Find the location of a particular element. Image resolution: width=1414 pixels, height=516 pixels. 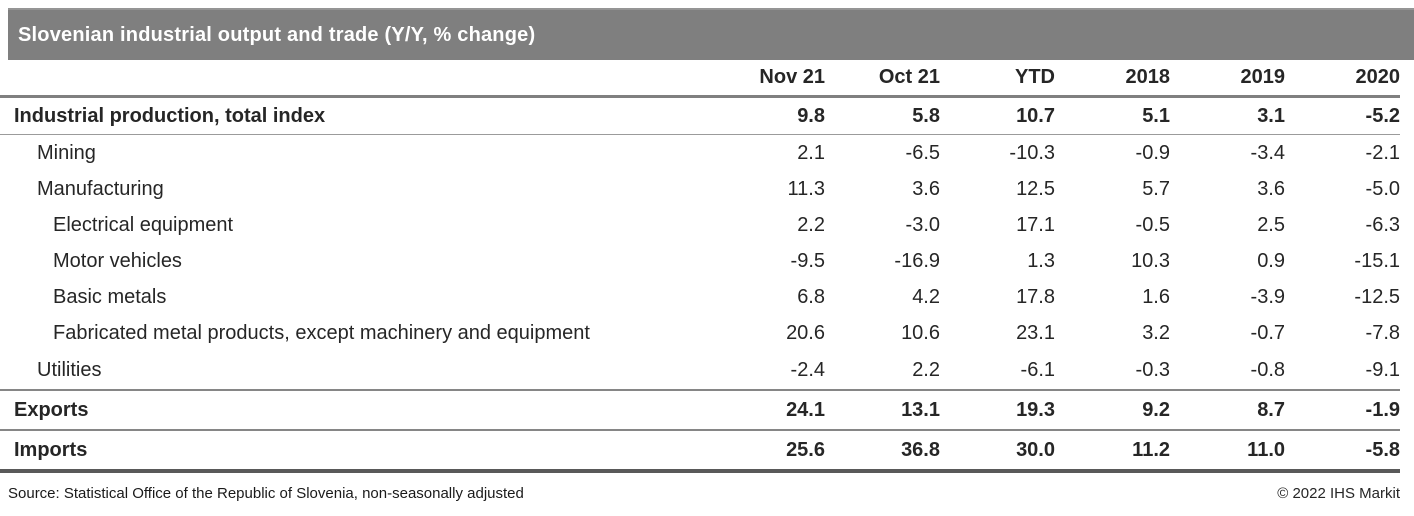

cell-value: 3.1 is located at coordinates (1271, 115).